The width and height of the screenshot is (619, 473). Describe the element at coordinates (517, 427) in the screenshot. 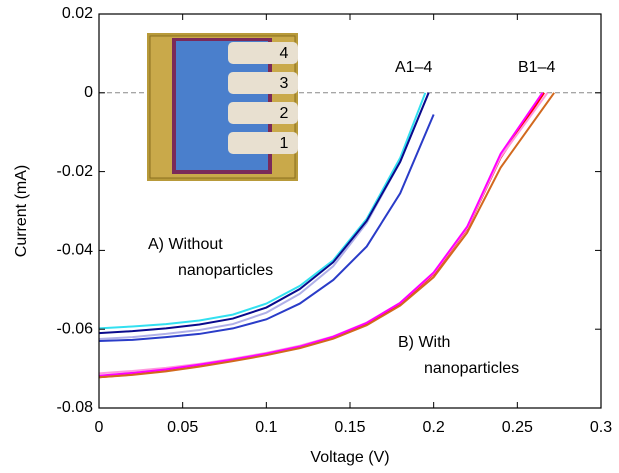

I see `x-tick-label: 0.25` at that location.